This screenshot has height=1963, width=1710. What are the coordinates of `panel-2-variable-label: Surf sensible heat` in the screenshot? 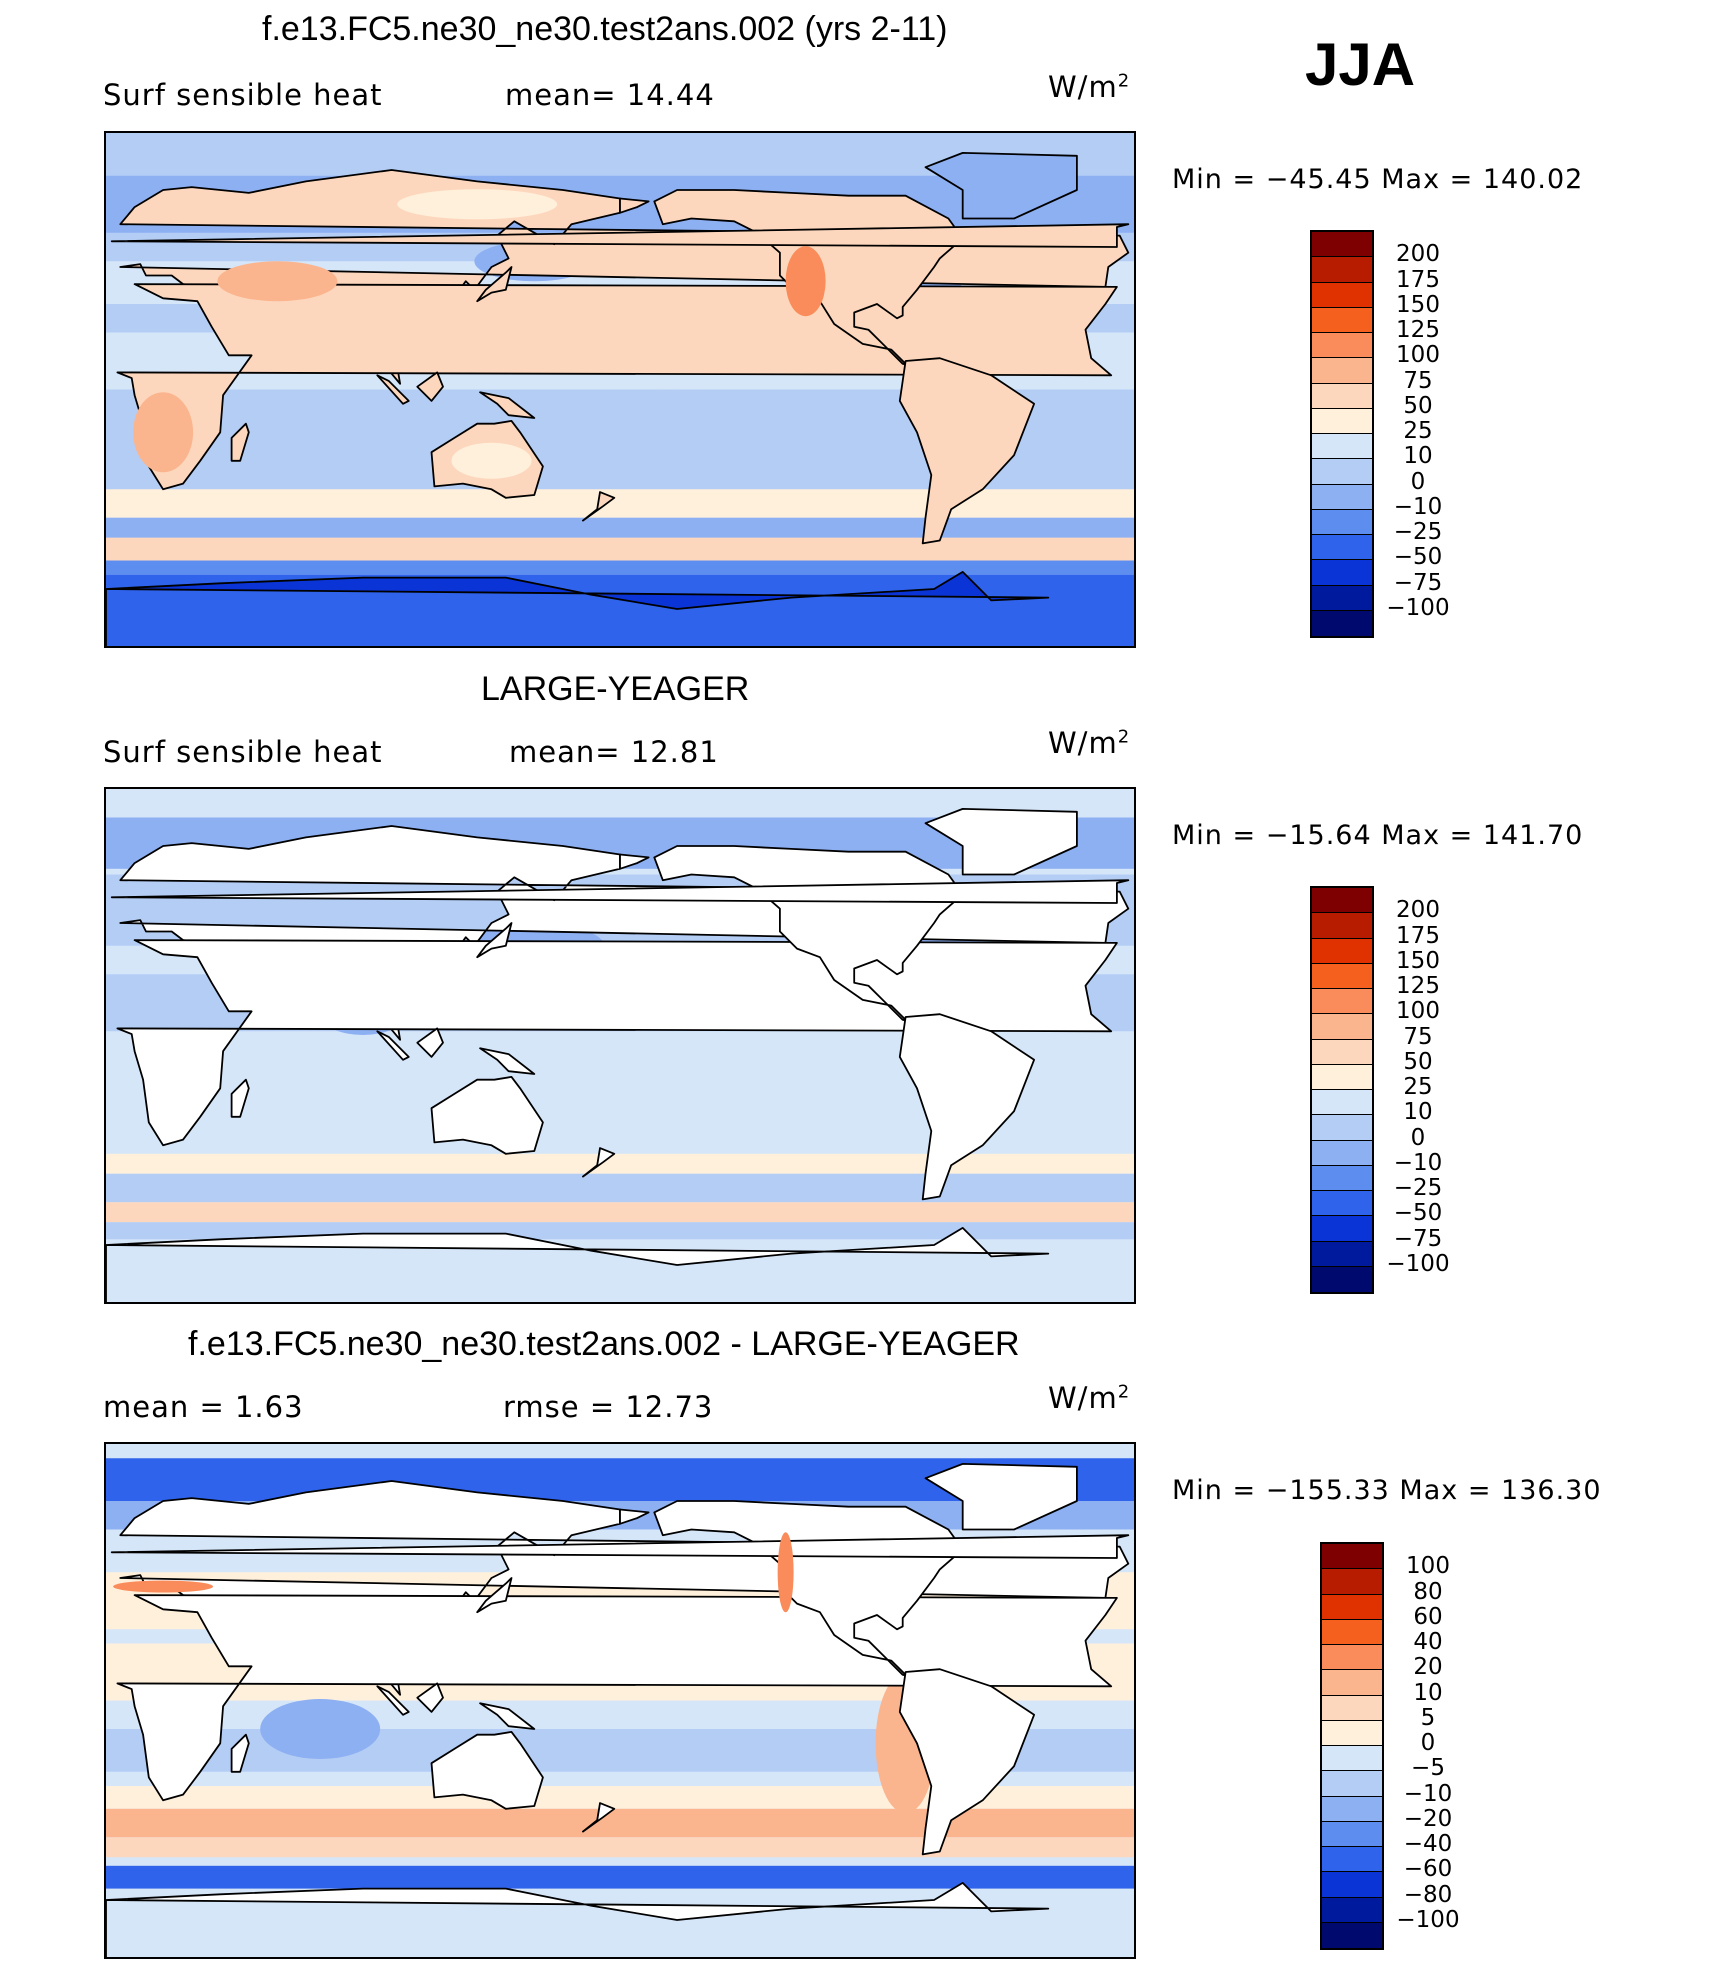 It's located at (243, 752).